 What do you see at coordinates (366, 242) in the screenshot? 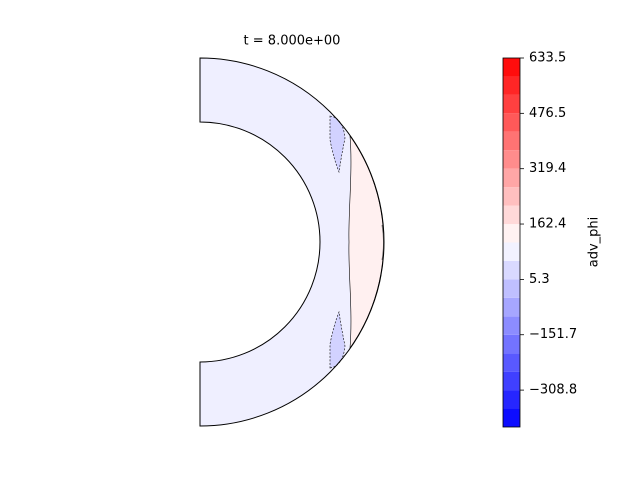
I see `positive-region` at bounding box center [366, 242].